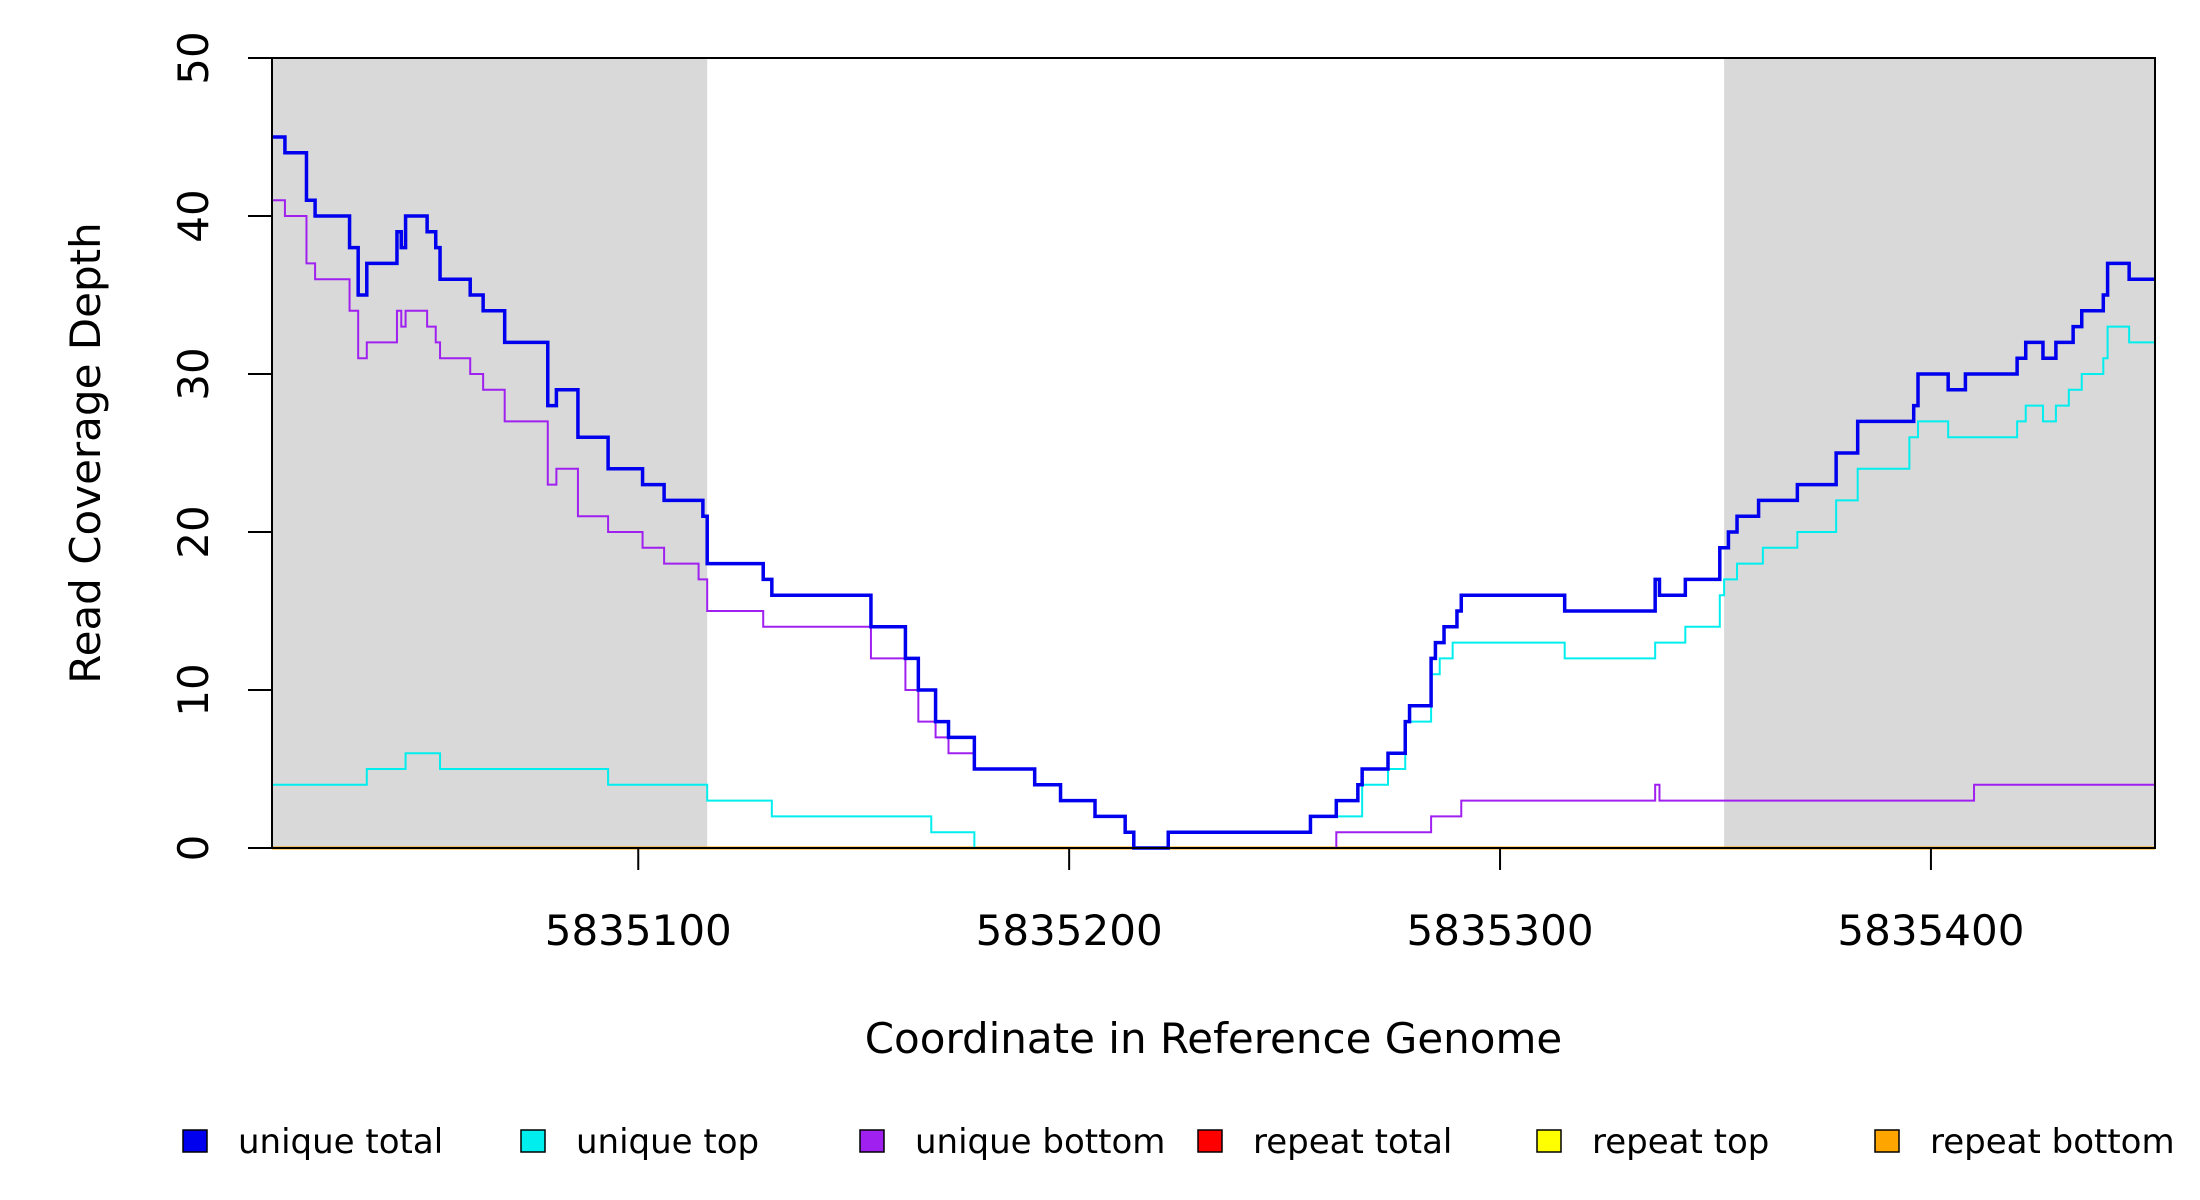 The image size is (2200, 1200). What do you see at coordinates (85, 452) in the screenshot?
I see `y-axis-title: Read Coverage Depth` at bounding box center [85, 452].